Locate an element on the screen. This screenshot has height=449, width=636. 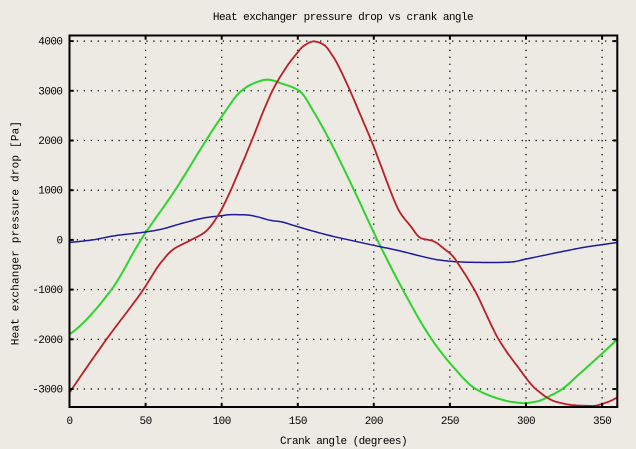
svg-text: Crank angle (degrees) is located at coordinates (343, 442).